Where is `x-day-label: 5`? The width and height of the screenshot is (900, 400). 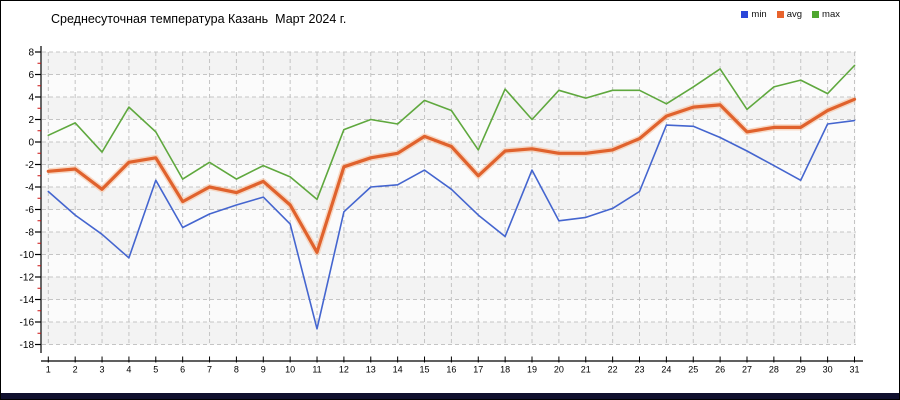
x-day-label: 5 is located at coordinates (155, 370).